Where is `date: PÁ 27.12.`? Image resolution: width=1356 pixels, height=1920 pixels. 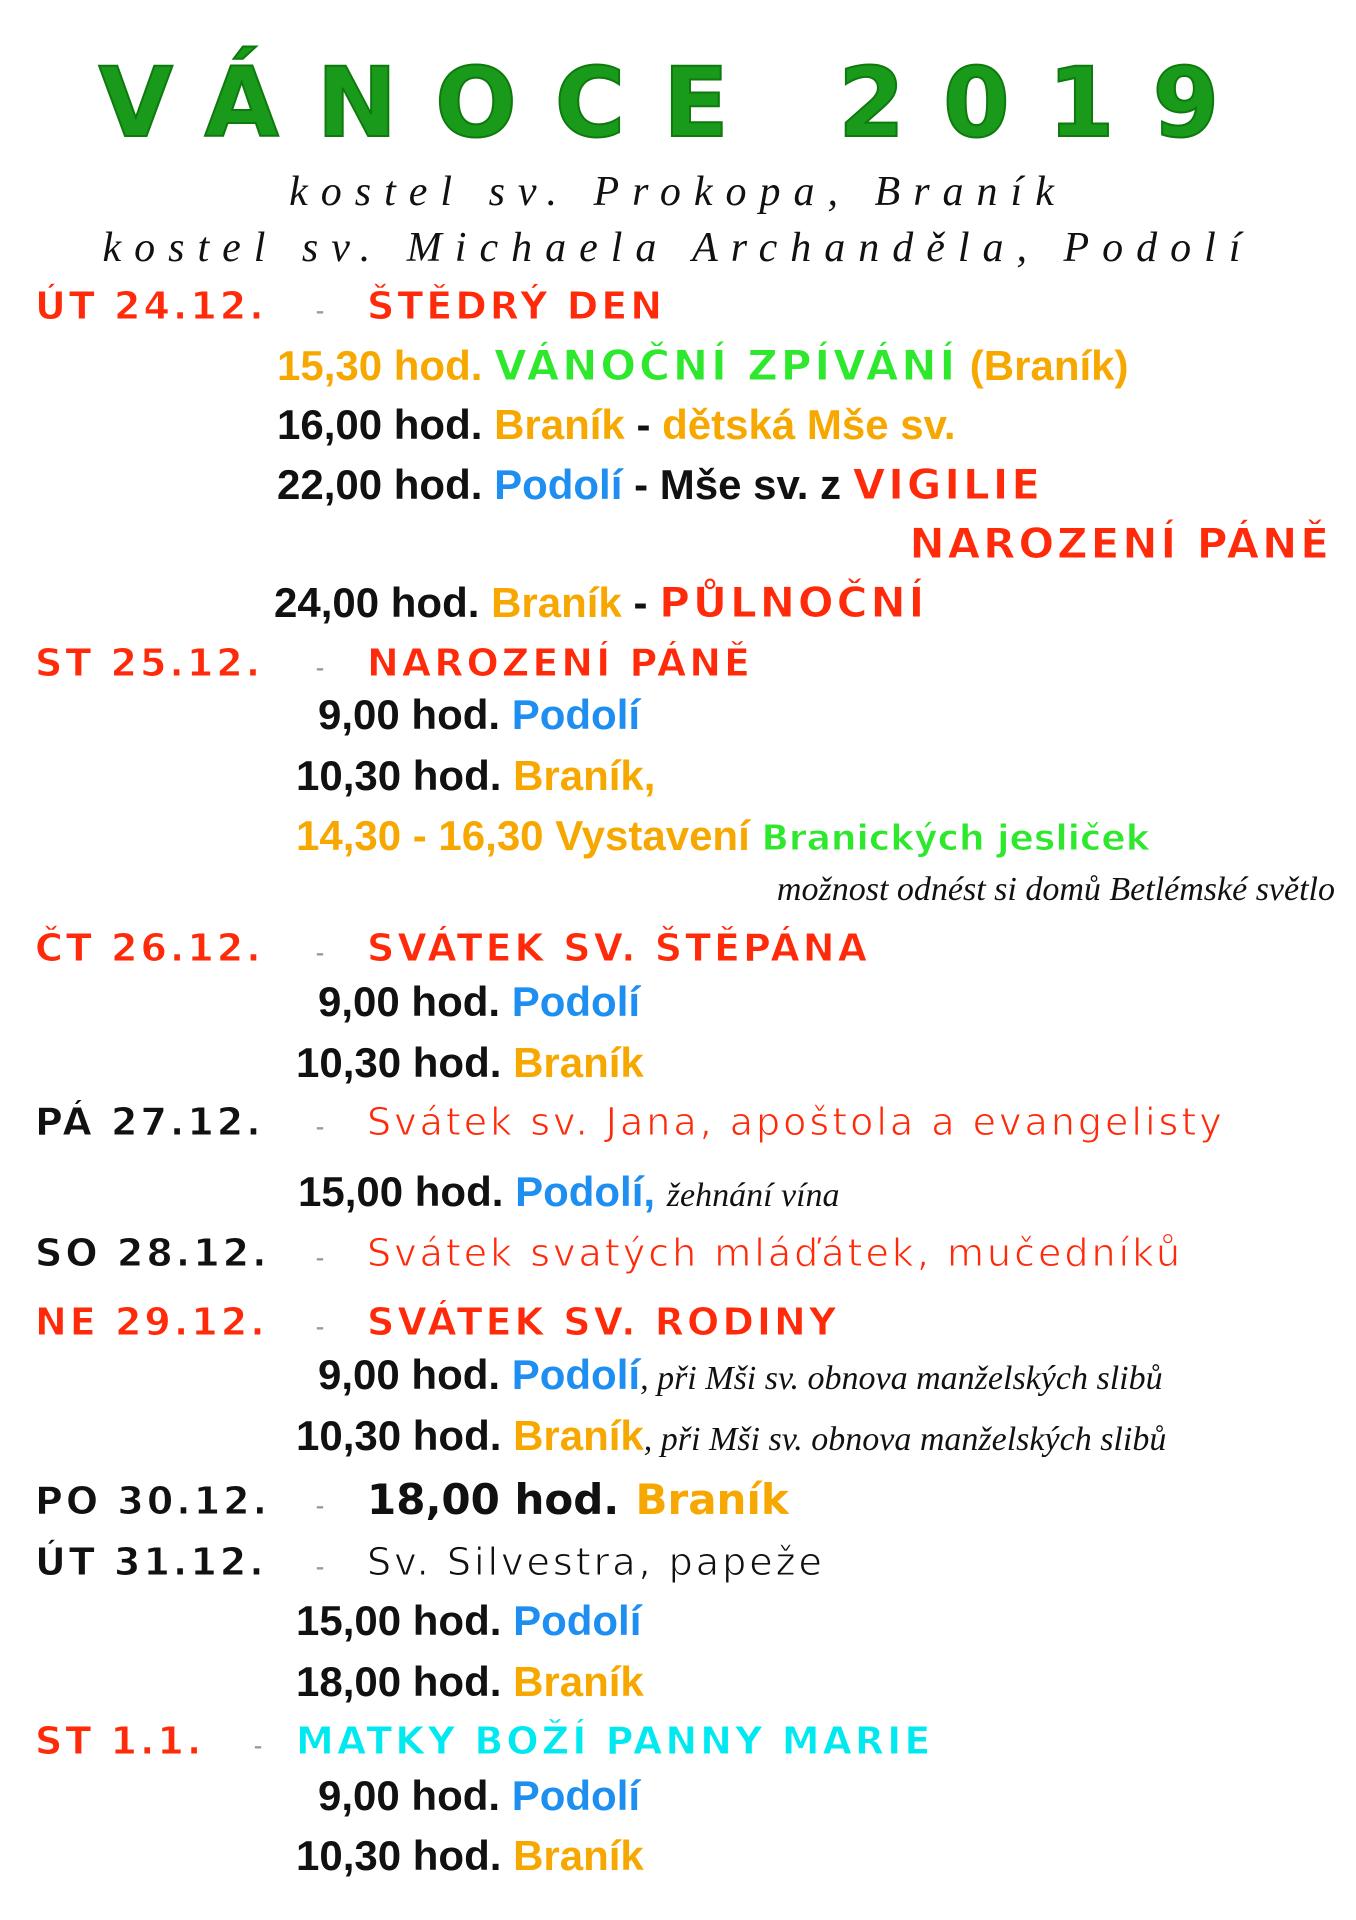 date: PÁ 27.12. is located at coordinates (149, 1122).